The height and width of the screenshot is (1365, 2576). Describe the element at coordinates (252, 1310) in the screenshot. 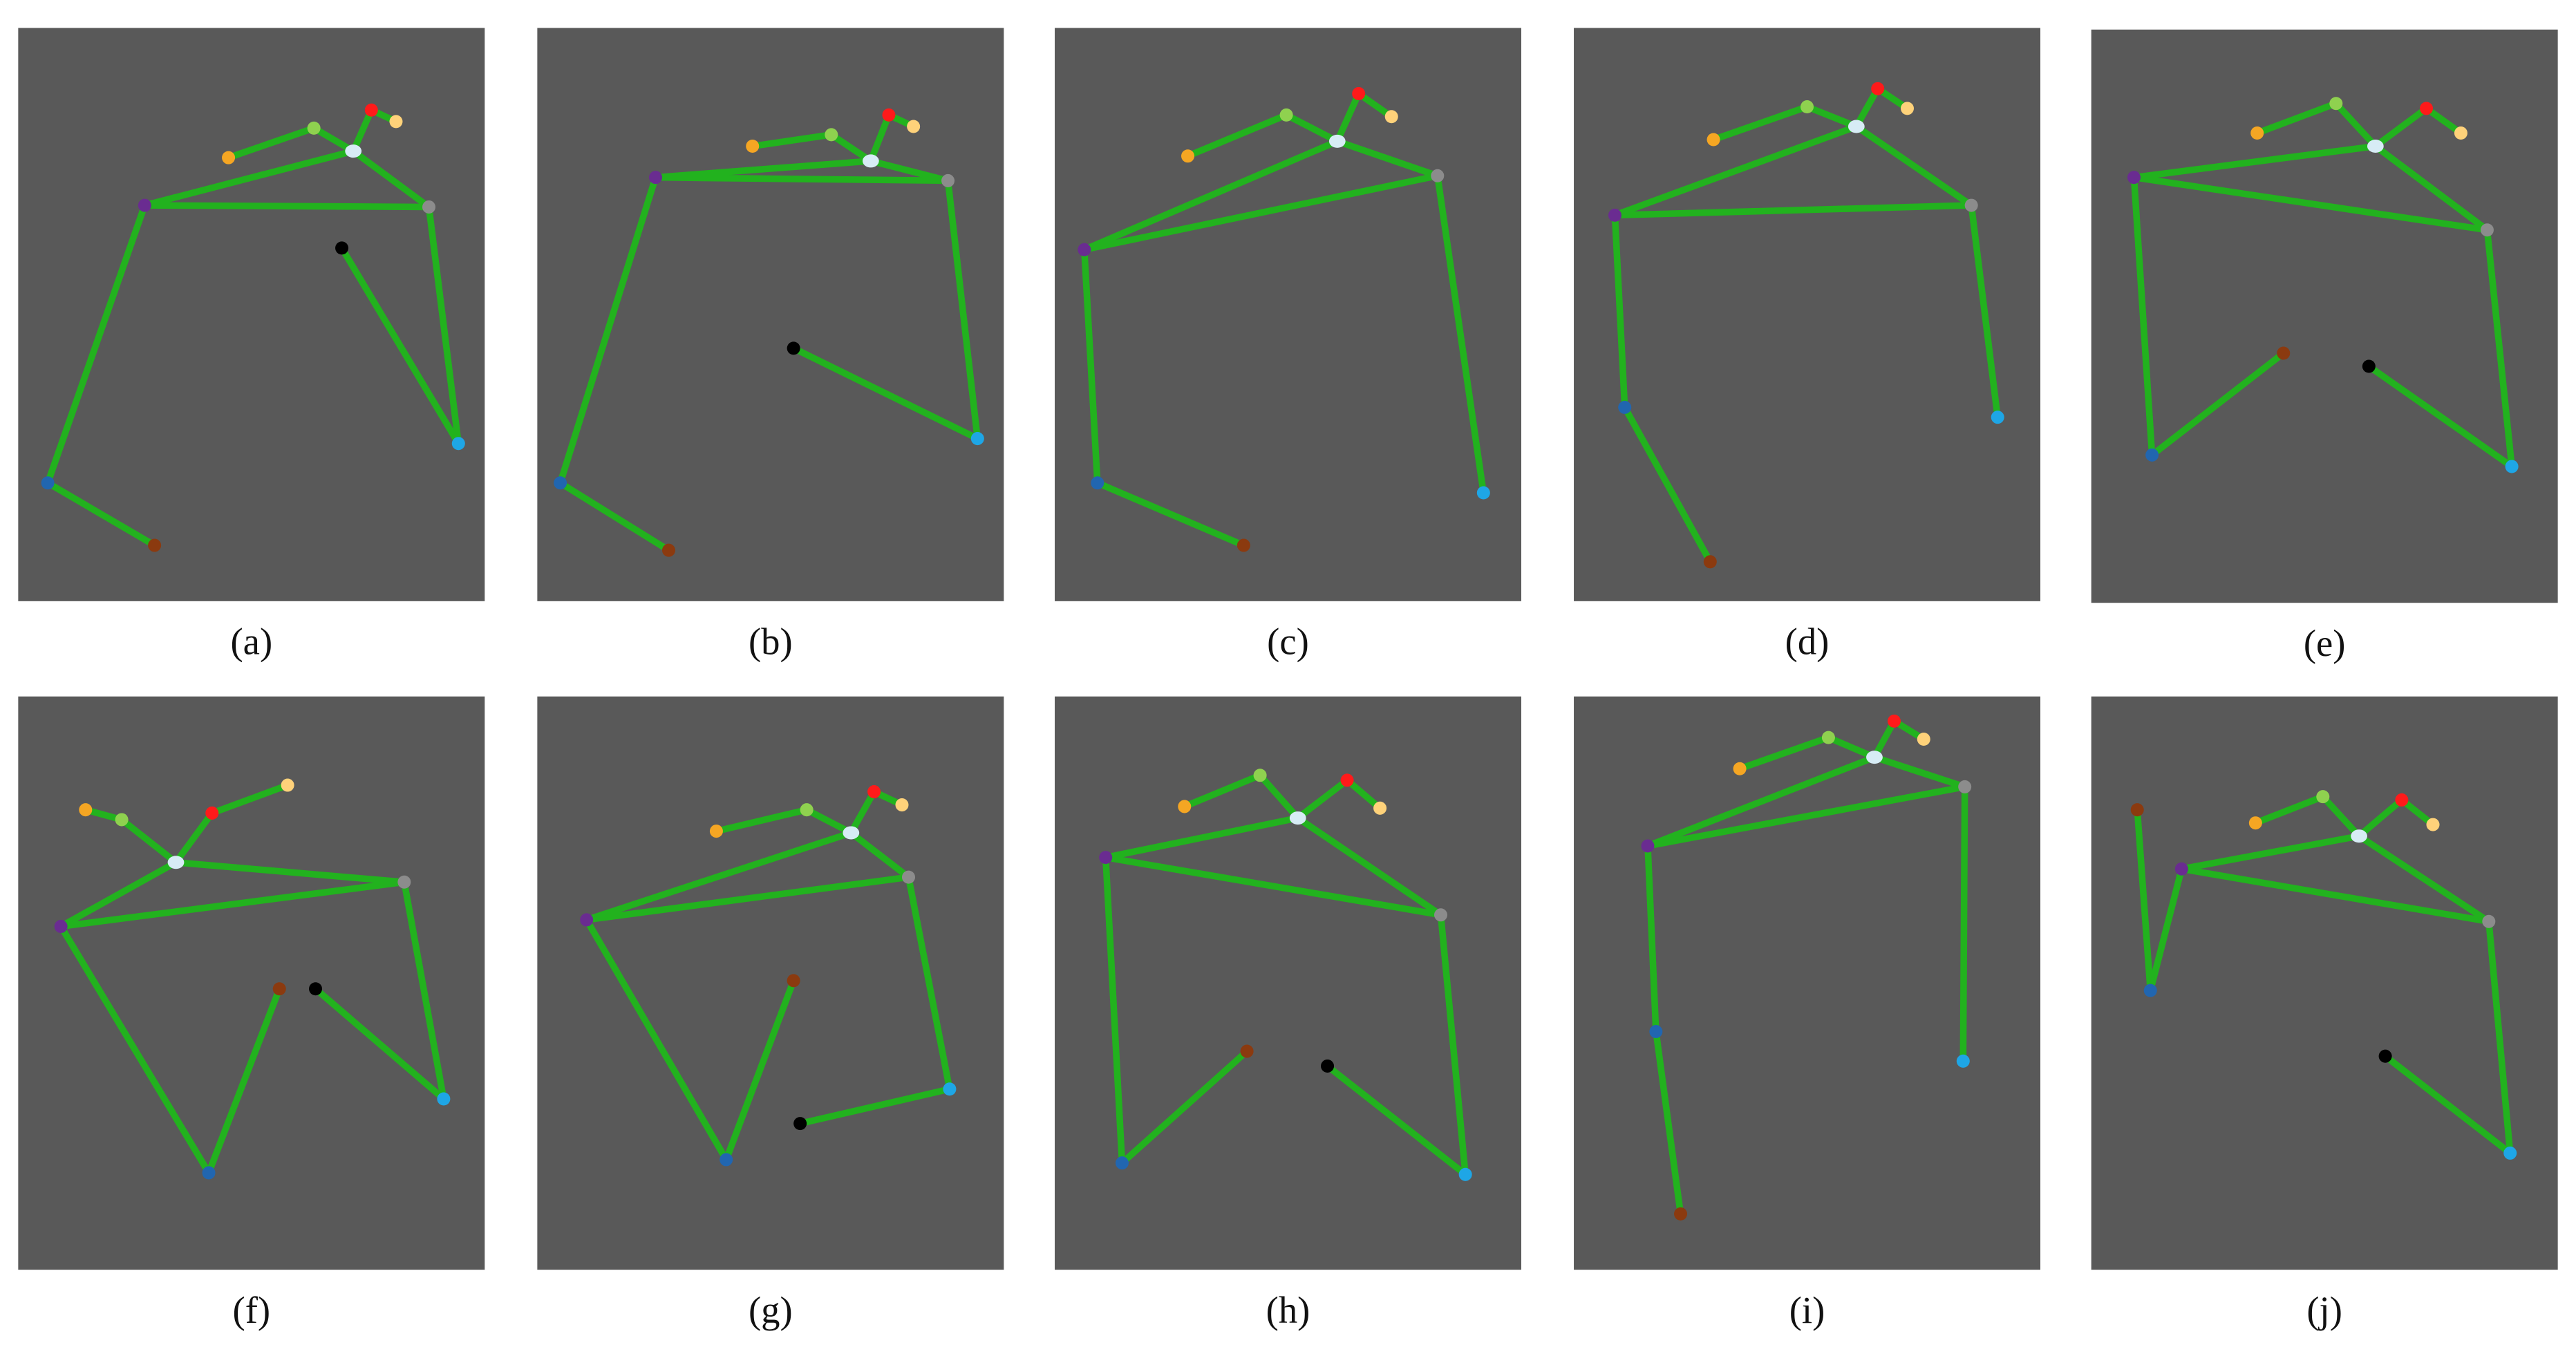

I see `caption: (f)` at that location.